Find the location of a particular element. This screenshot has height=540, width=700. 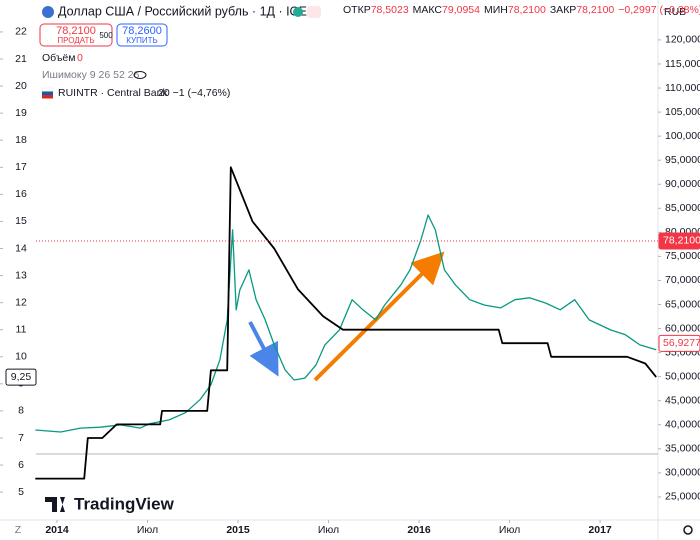

rate-marker-label: 9,25 is located at coordinates (21, 377).